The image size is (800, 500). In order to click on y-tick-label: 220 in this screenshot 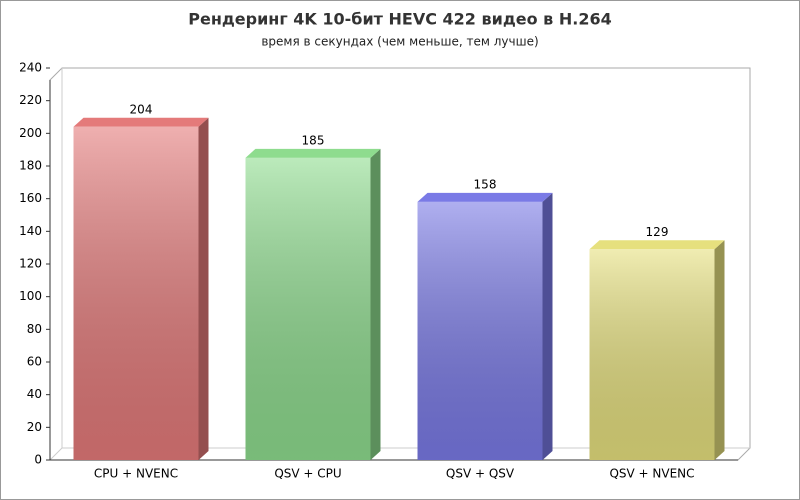, I will do `click(30, 100)`.